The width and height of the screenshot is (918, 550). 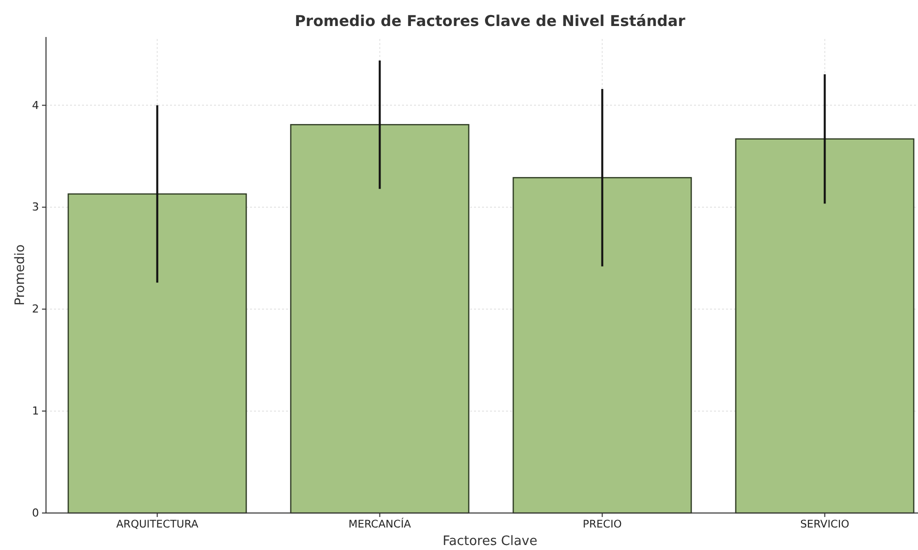 What do you see at coordinates (35, 411) in the screenshot?
I see `y-tick-label: 1` at bounding box center [35, 411].